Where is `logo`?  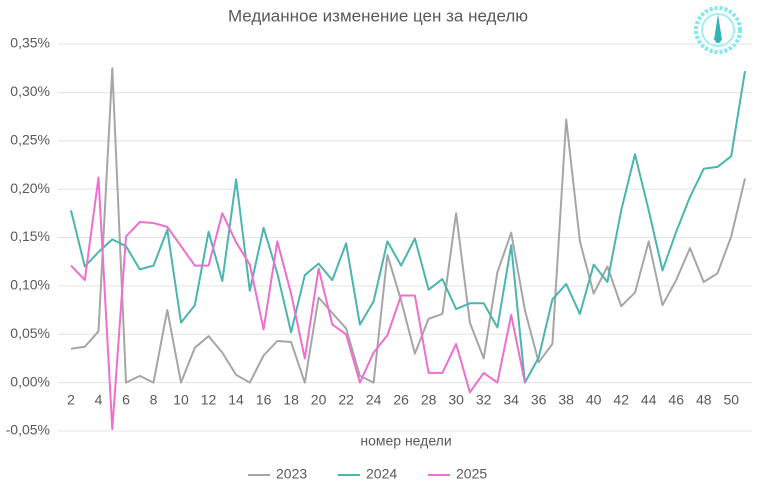 logo is located at coordinates (718, 30).